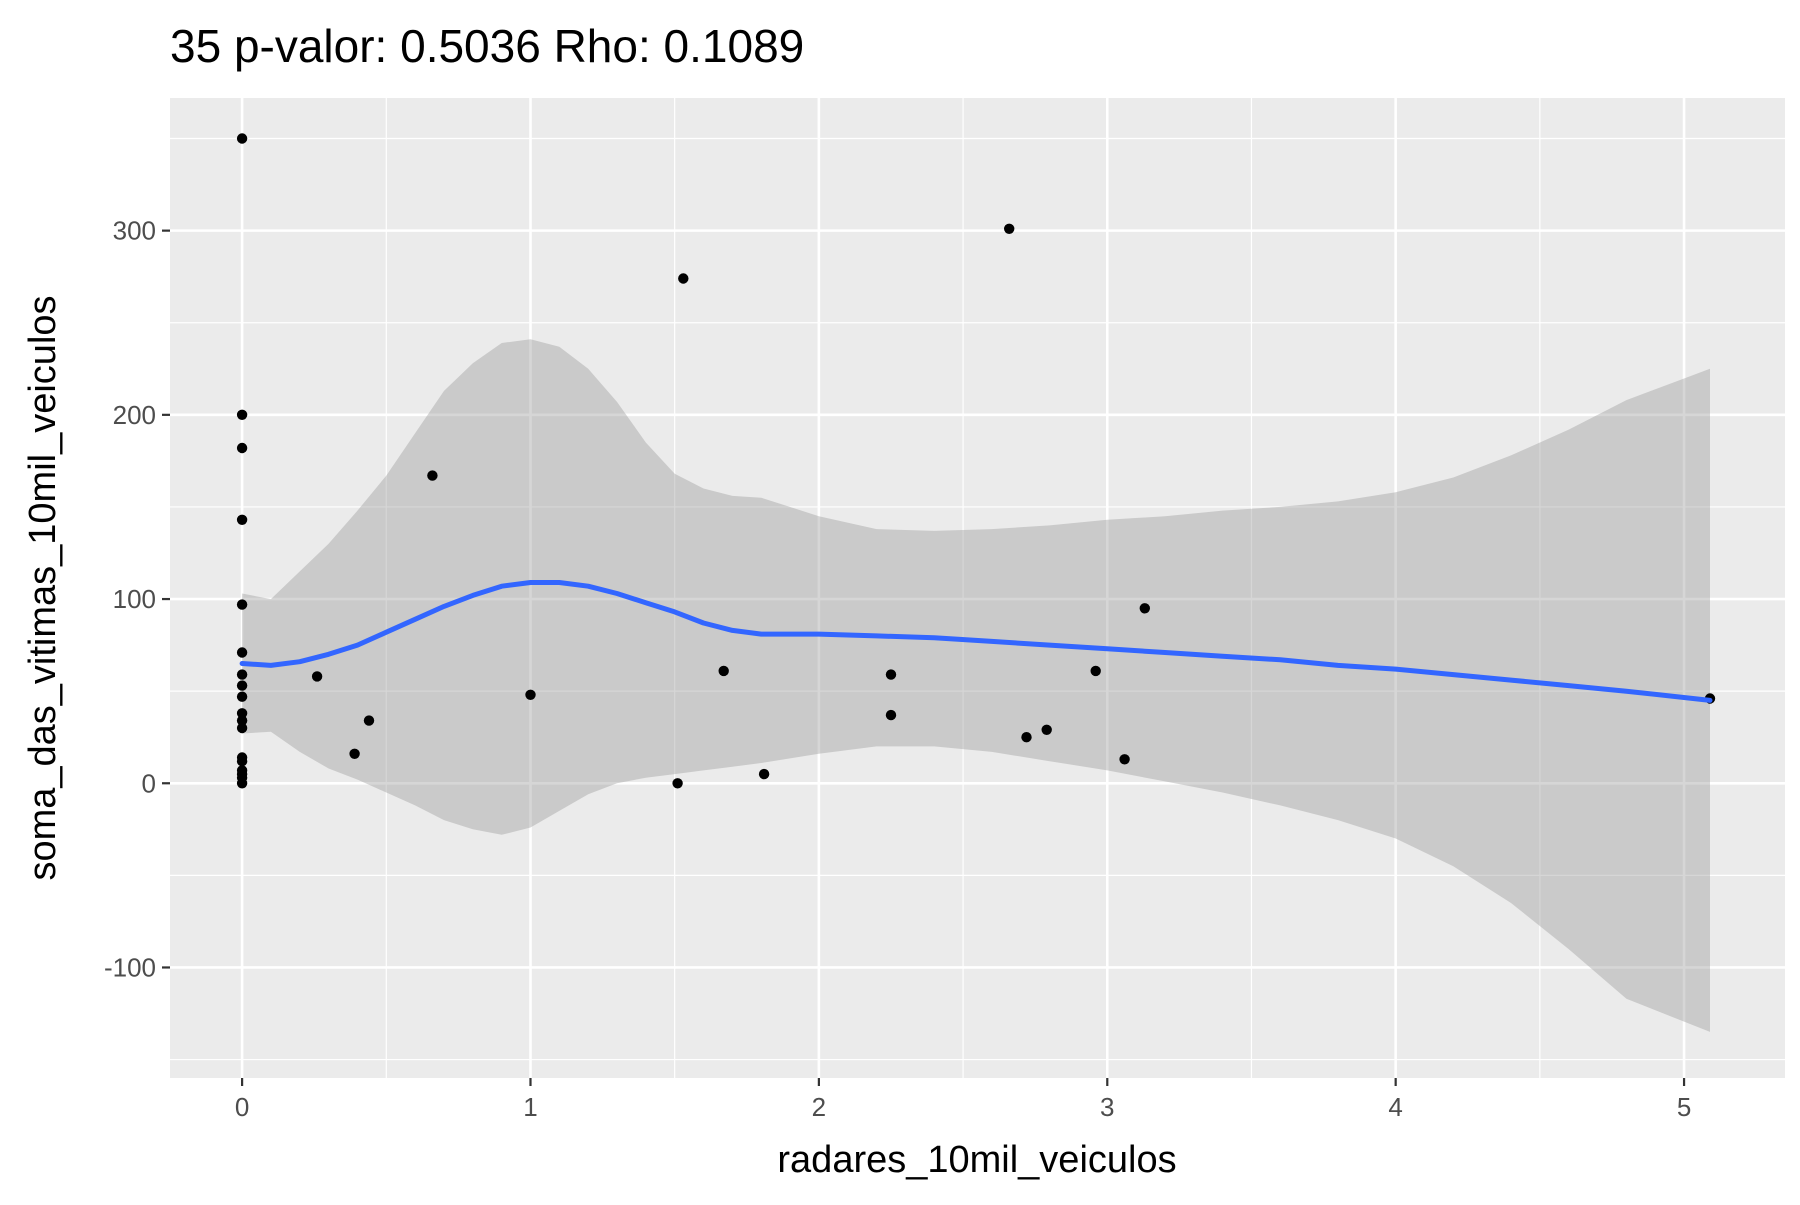  I want to click on x-tick-label: 2, so click(819, 1107).